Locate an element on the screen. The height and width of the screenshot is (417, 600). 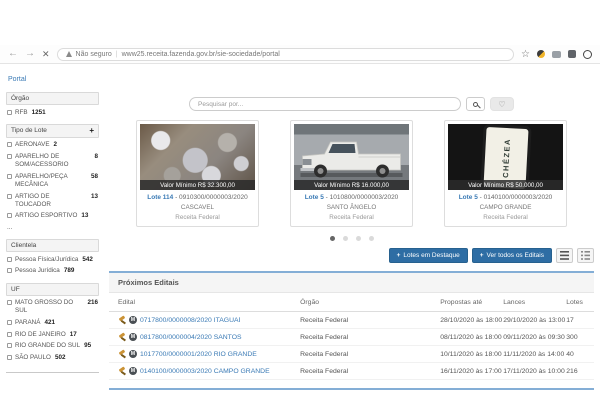
filter-count: 13 is located at coordinates (85, 216).